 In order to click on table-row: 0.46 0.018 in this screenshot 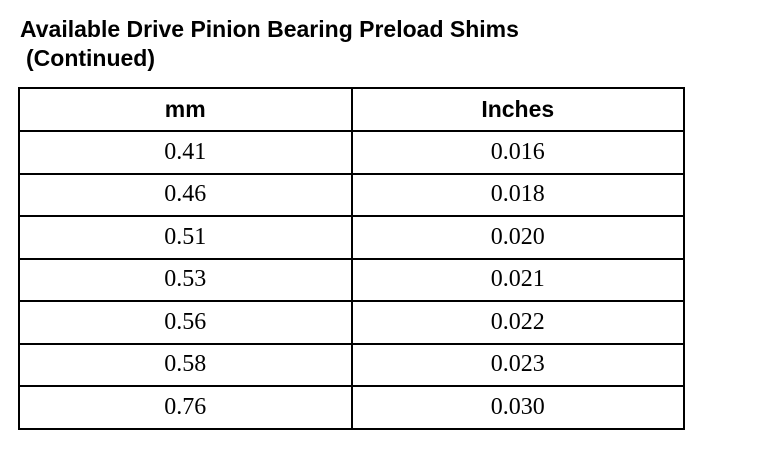, I will do `click(351, 194)`.